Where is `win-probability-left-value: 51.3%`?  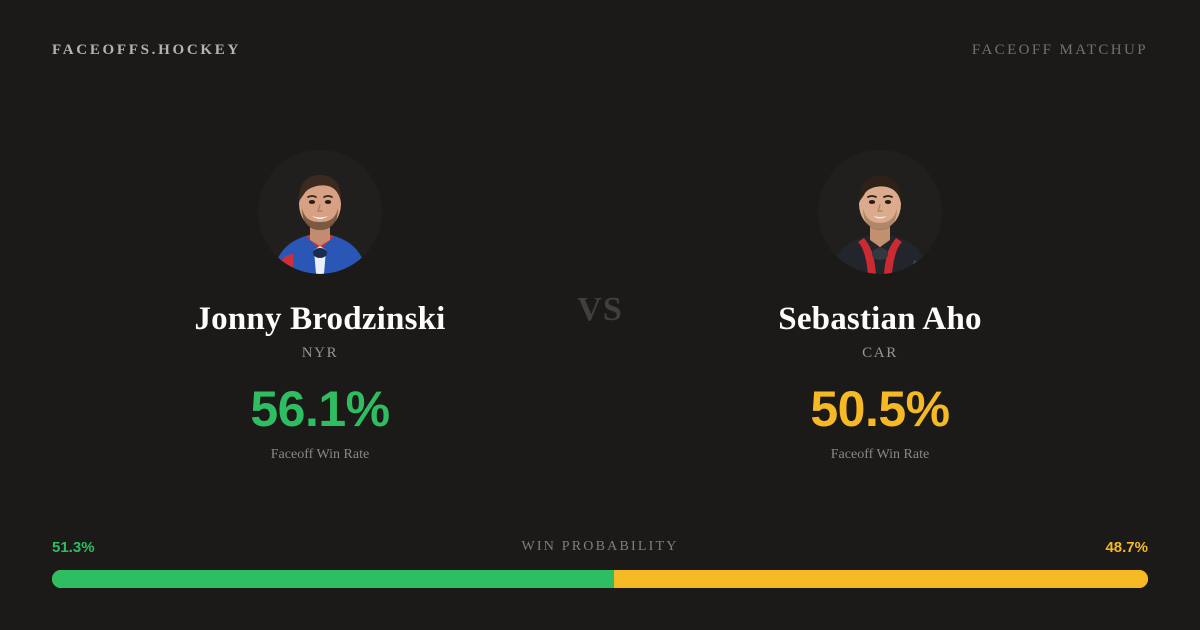 win-probability-left-value: 51.3% is located at coordinates (73, 547).